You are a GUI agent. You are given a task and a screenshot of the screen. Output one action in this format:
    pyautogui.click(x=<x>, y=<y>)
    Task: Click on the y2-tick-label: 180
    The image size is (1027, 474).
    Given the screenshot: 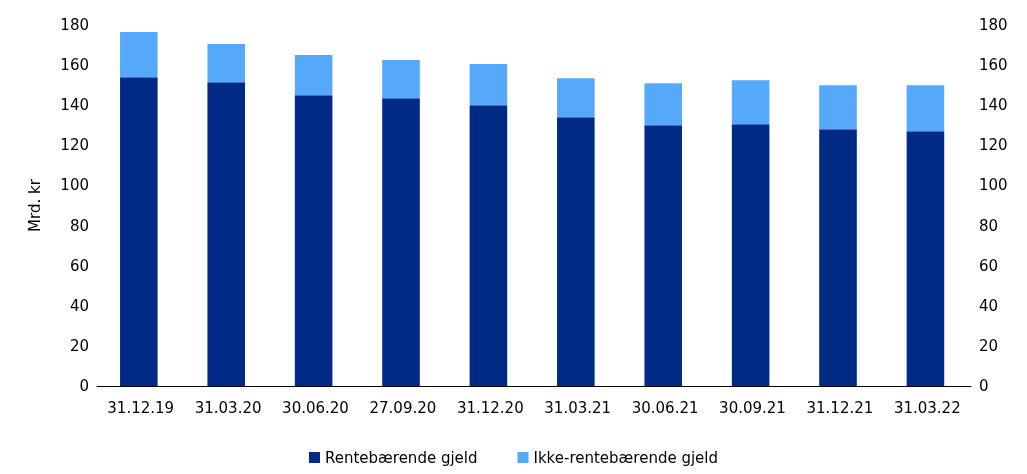 What is the action you would take?
    pyautogui.click(x=993, y=25)
    